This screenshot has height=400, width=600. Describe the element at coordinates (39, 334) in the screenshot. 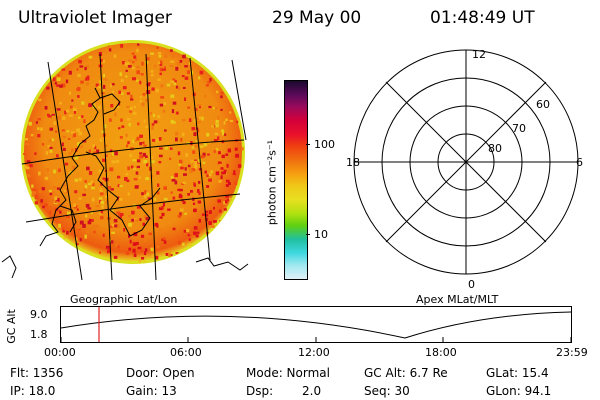

I see `timeline-ytick-bottom: 1.8` at that location.